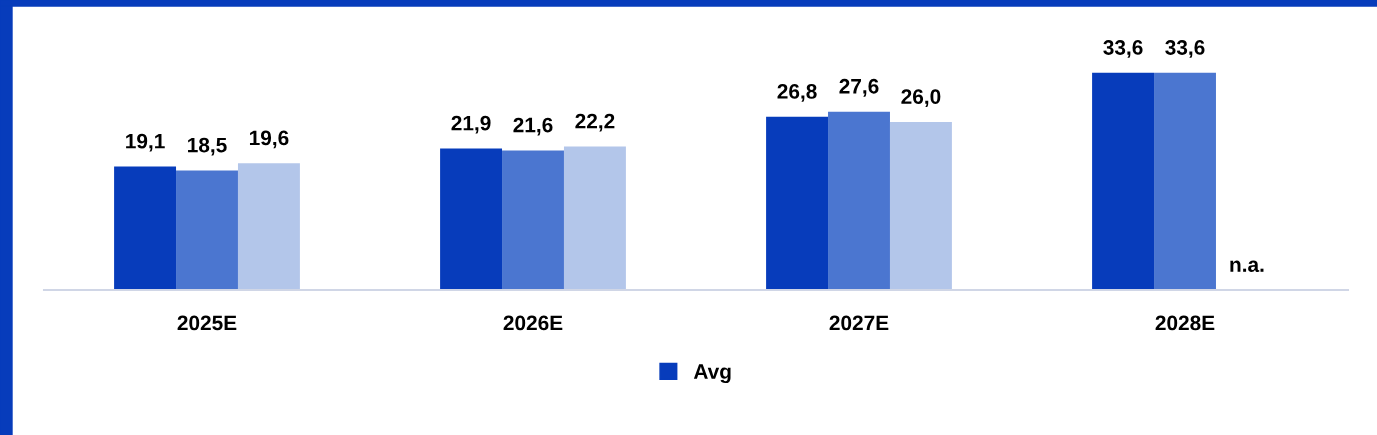 This screenshot has width=1377, height=435. I want to click on data-label: 26,0, so click(921, 98).